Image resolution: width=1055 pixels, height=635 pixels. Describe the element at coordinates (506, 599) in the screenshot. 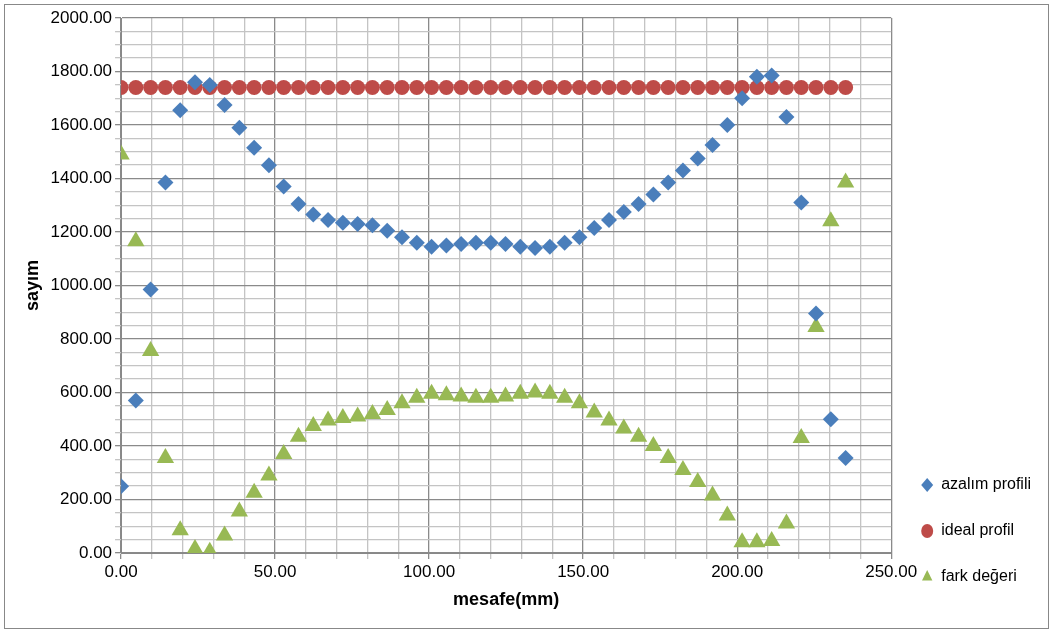

I see `x-axis-title: mesafe(mm)` at that location.